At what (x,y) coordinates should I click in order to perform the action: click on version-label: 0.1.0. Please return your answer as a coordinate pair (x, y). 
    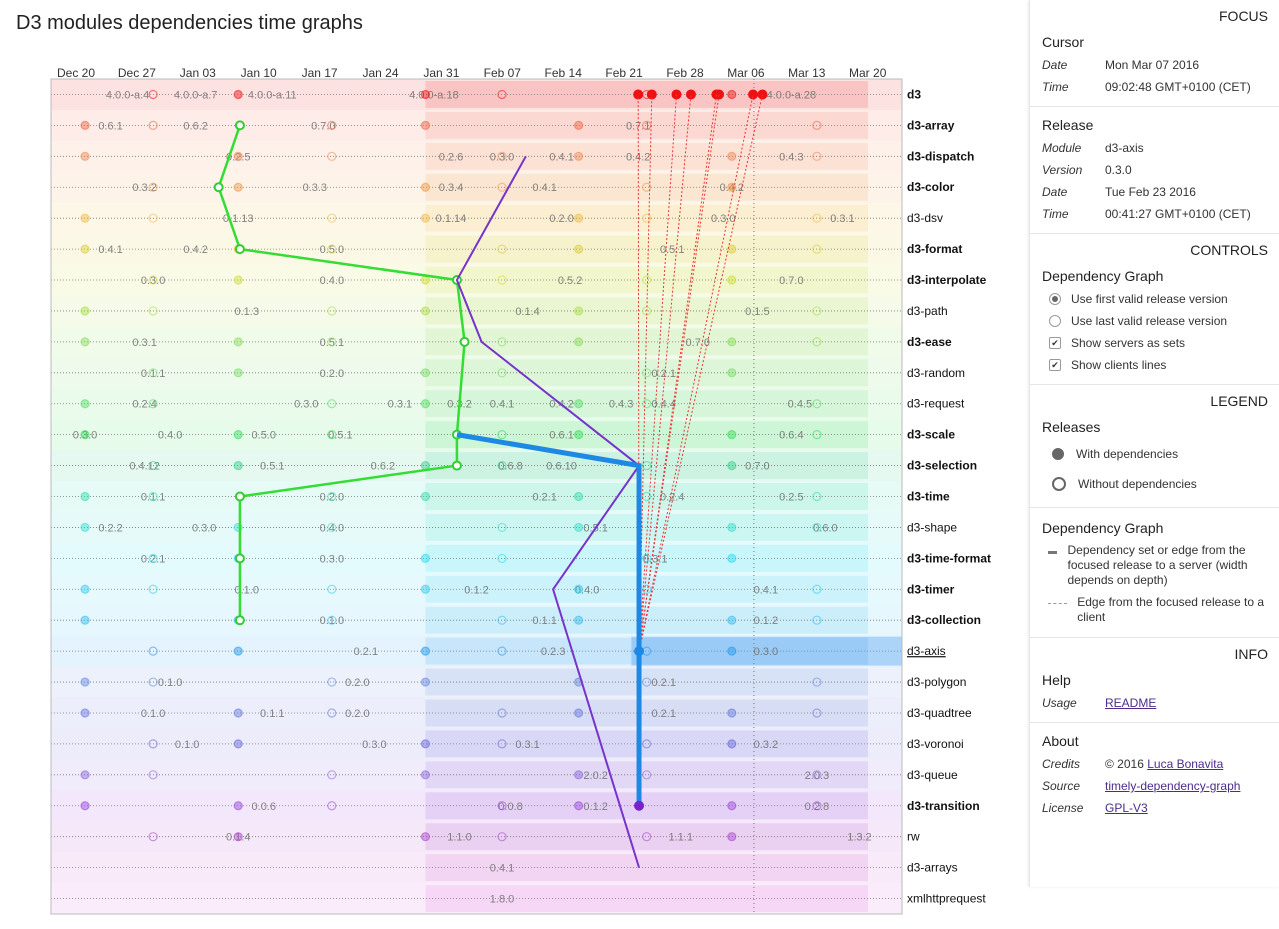
    Looking at the image, I should click on (153, 714).